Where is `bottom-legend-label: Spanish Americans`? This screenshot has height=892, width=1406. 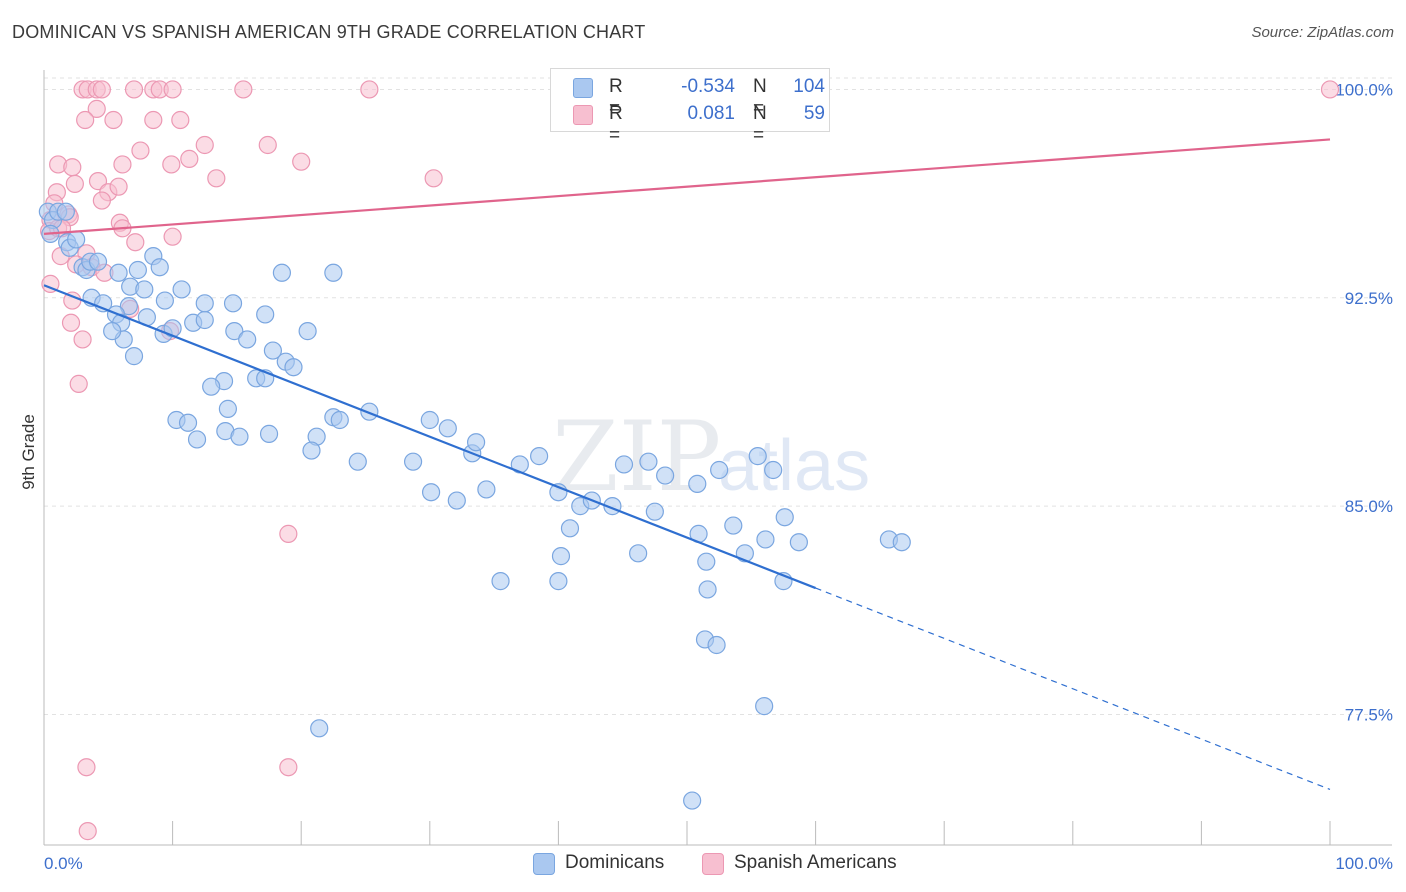
bottom-legend-label: Spanish Americans is located at coordinates (815, 862).